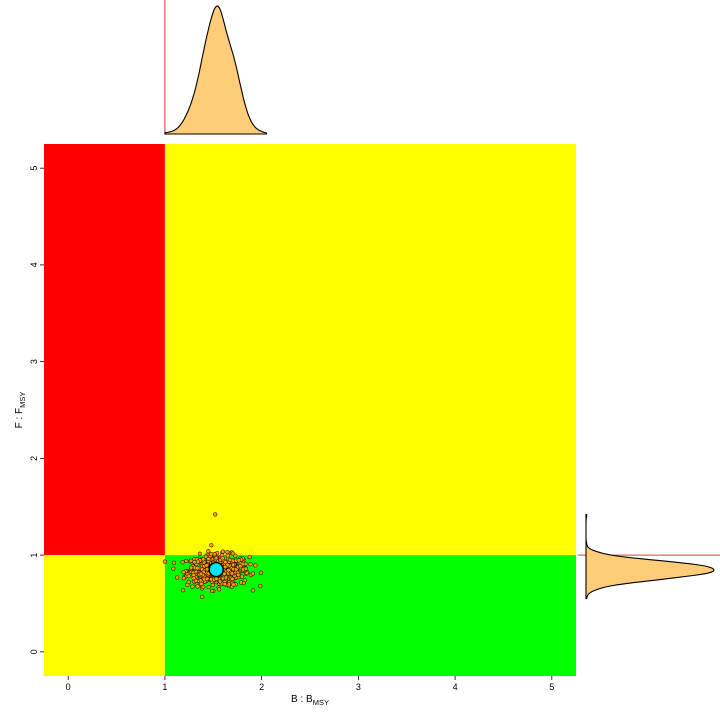 This screenshot has height=720, width=720. I want to click on x-tick-label: 3, so click(358, 687).